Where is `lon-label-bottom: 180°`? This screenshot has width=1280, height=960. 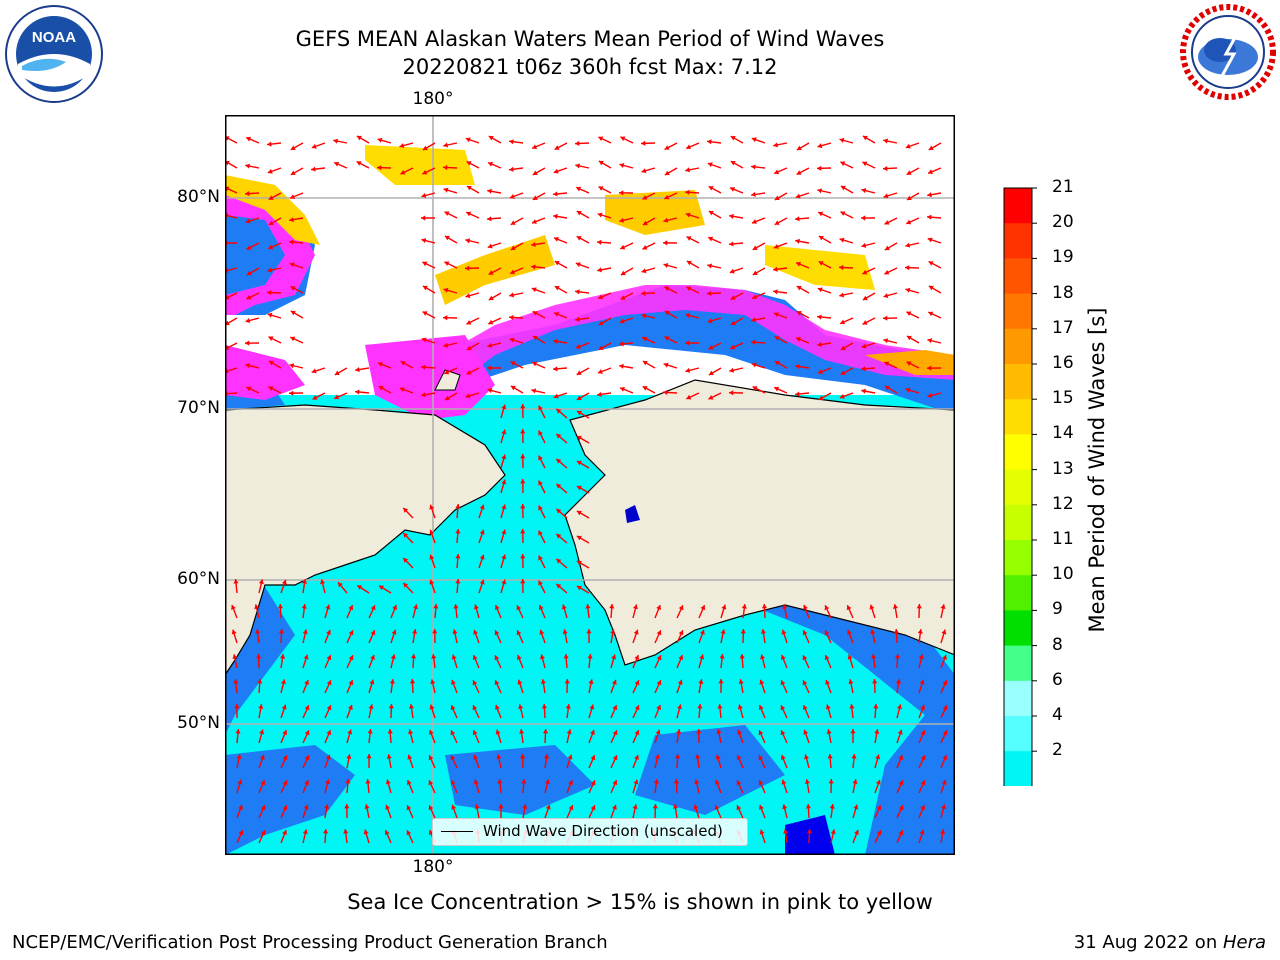
lon-label-bottom: 180° is located at coordinates (433, 867).